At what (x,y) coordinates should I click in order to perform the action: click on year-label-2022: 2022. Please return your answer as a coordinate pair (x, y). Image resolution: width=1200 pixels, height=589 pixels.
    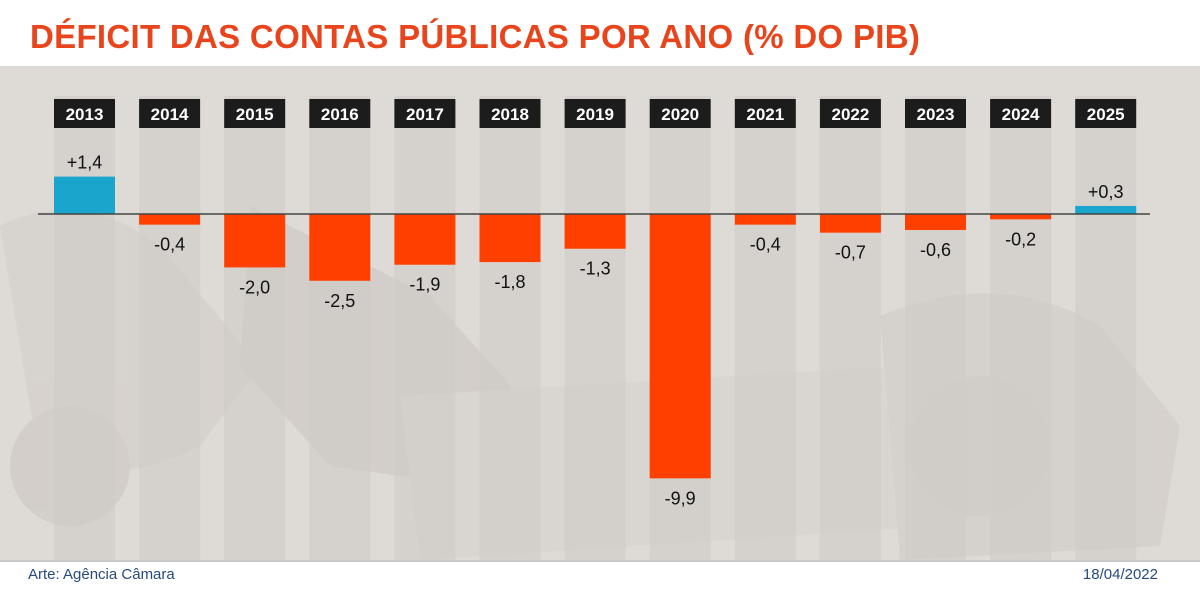
    Looking at the image, I should click on (850, 114).